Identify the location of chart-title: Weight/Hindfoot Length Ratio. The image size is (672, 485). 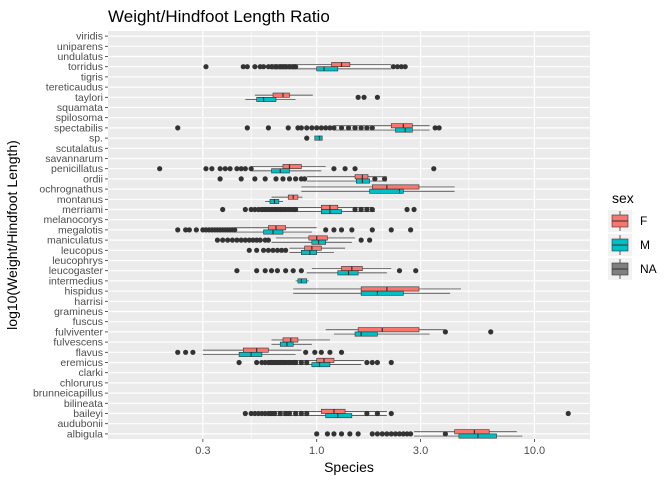
(219, 16).